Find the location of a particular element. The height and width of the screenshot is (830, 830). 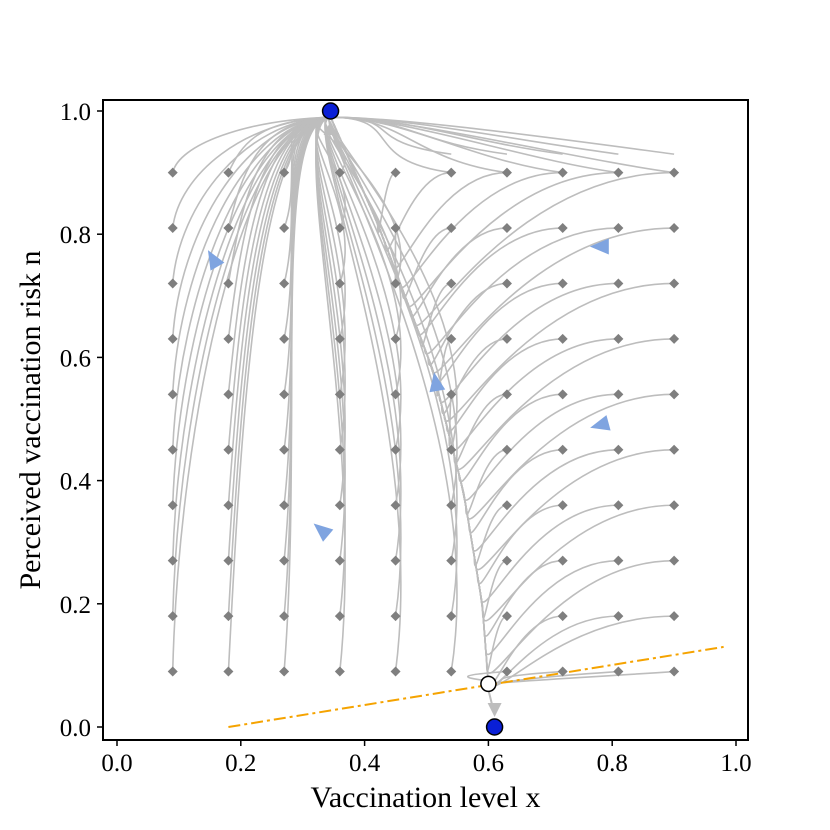

trajectory-arrowhead-top is located at coordinates (330, 128).